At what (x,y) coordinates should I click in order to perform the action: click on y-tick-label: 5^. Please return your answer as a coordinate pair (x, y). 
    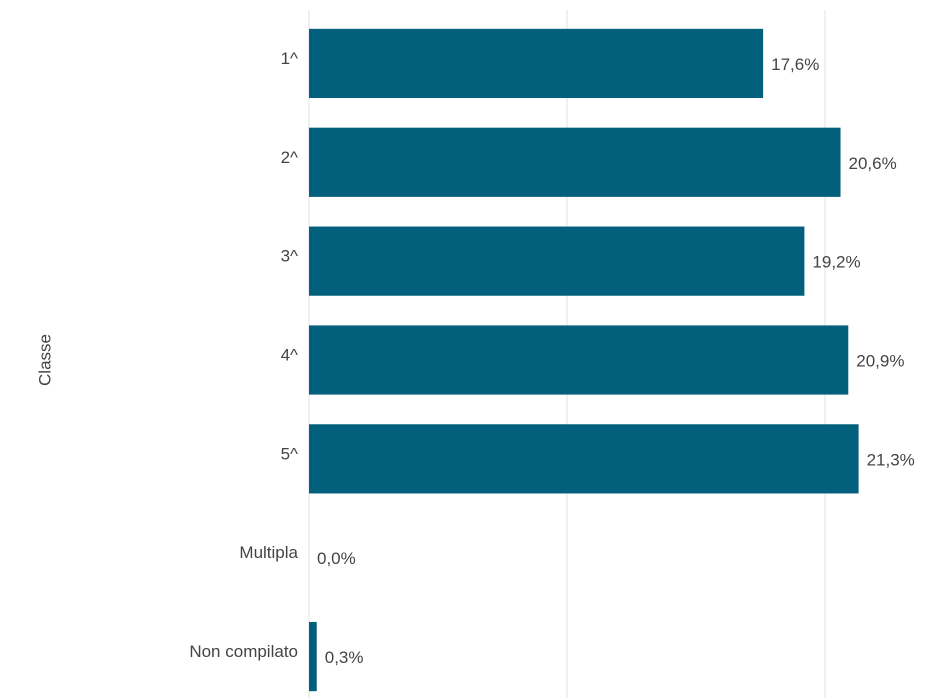
    Looking at the image, I should click on (289, 453).